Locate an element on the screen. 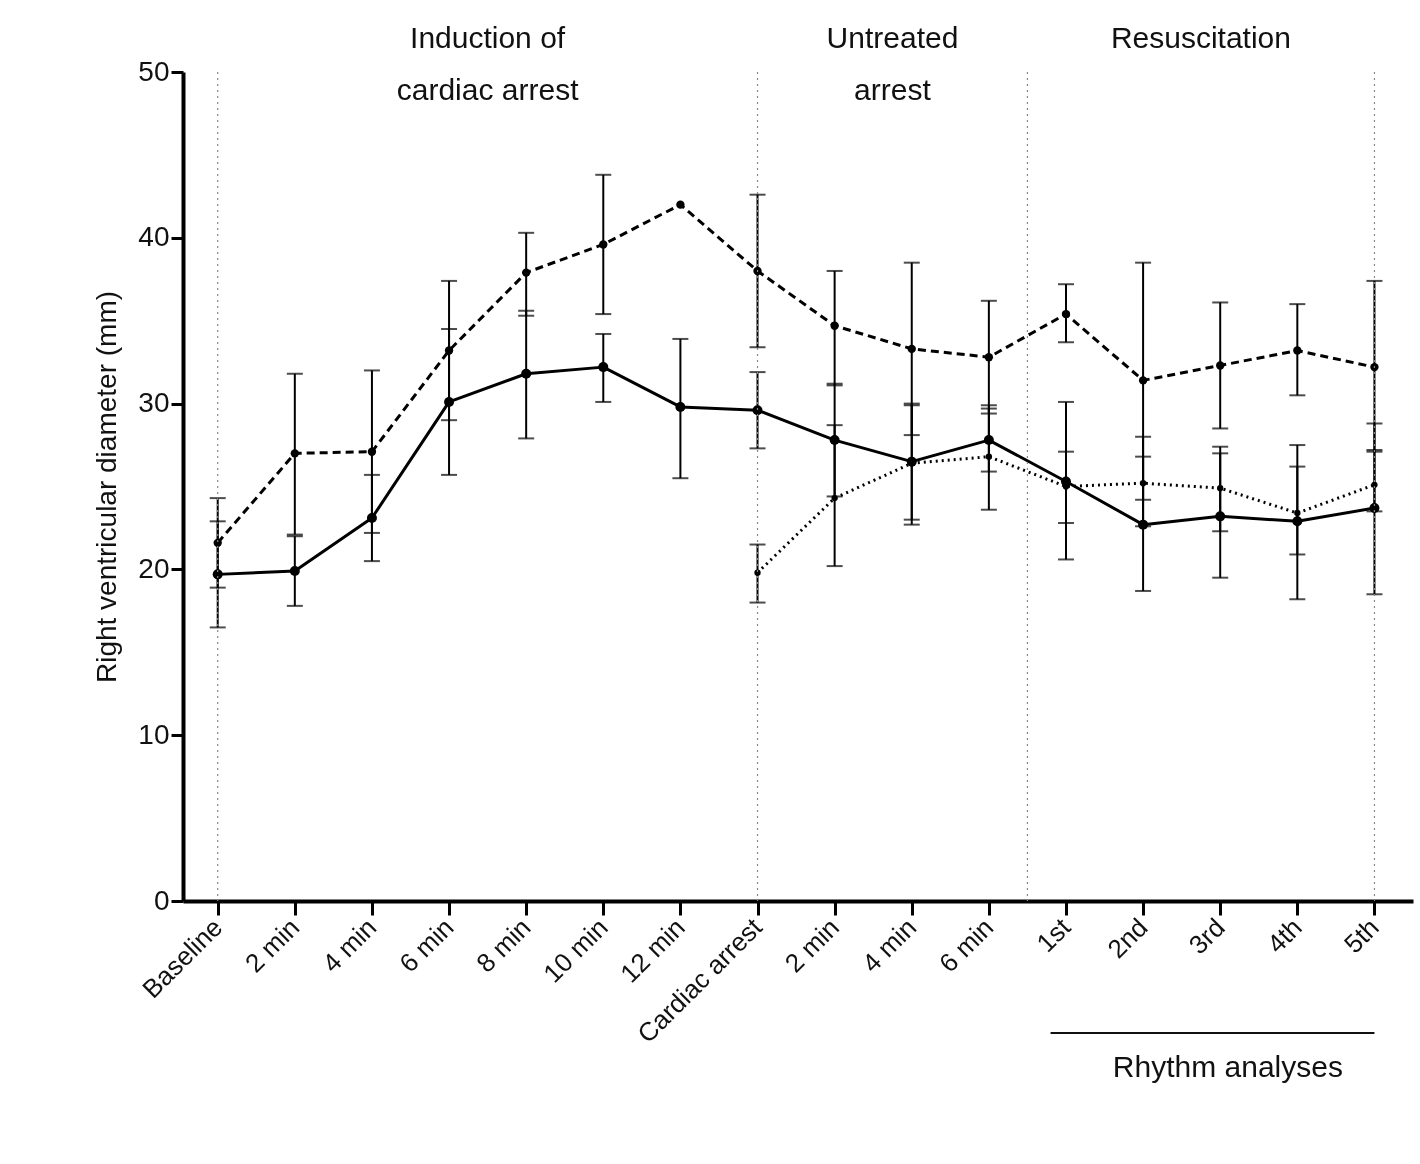 The width and height of the screenshot is (1420, 1164). x-tick-label: 10 min is located at coordinates (575, 950).